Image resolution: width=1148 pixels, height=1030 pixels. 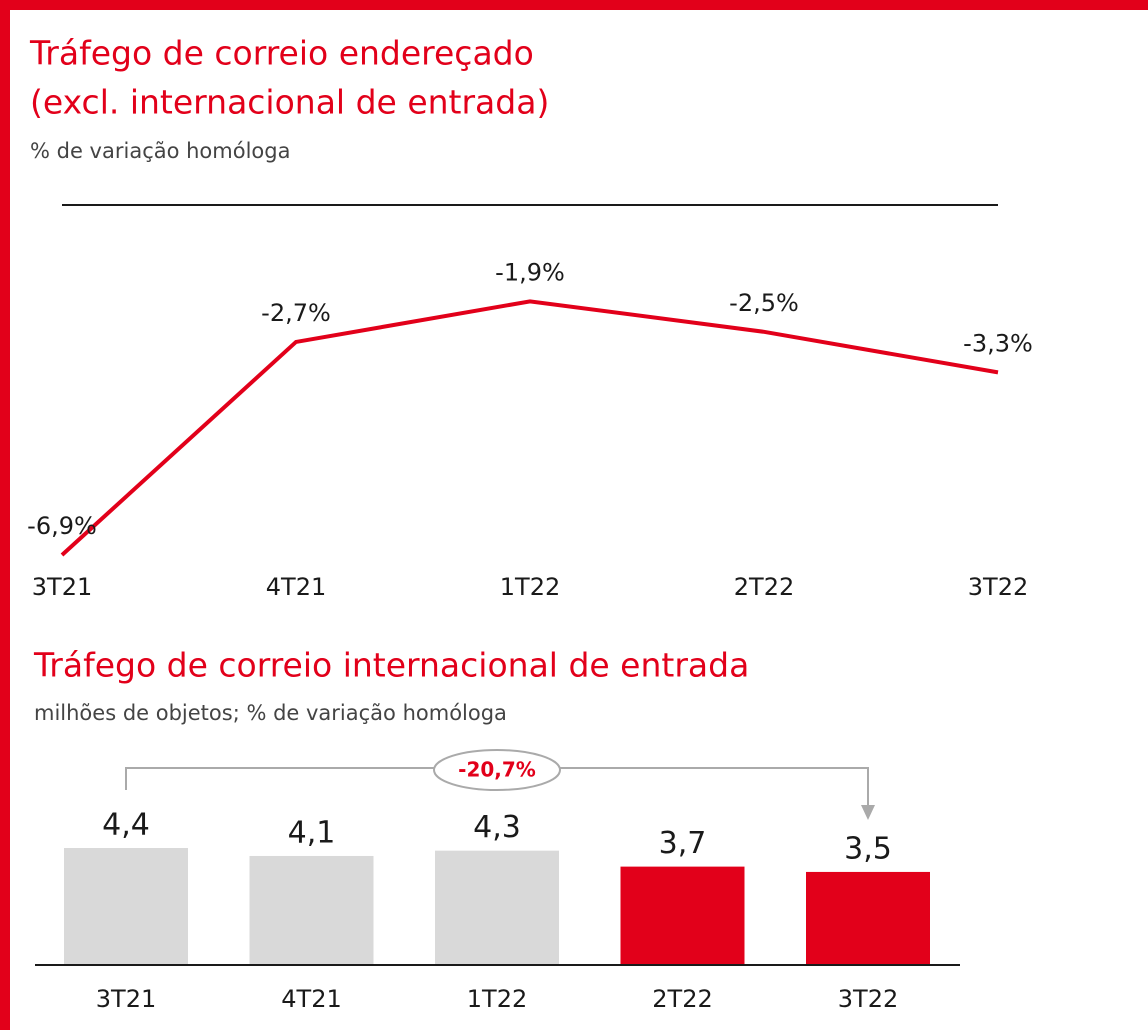 What do you see at coordinates (289, 102) in the screenshot?
I see `chart-title: (excl. internacional de entrada)` at bounding box center [289, 102].